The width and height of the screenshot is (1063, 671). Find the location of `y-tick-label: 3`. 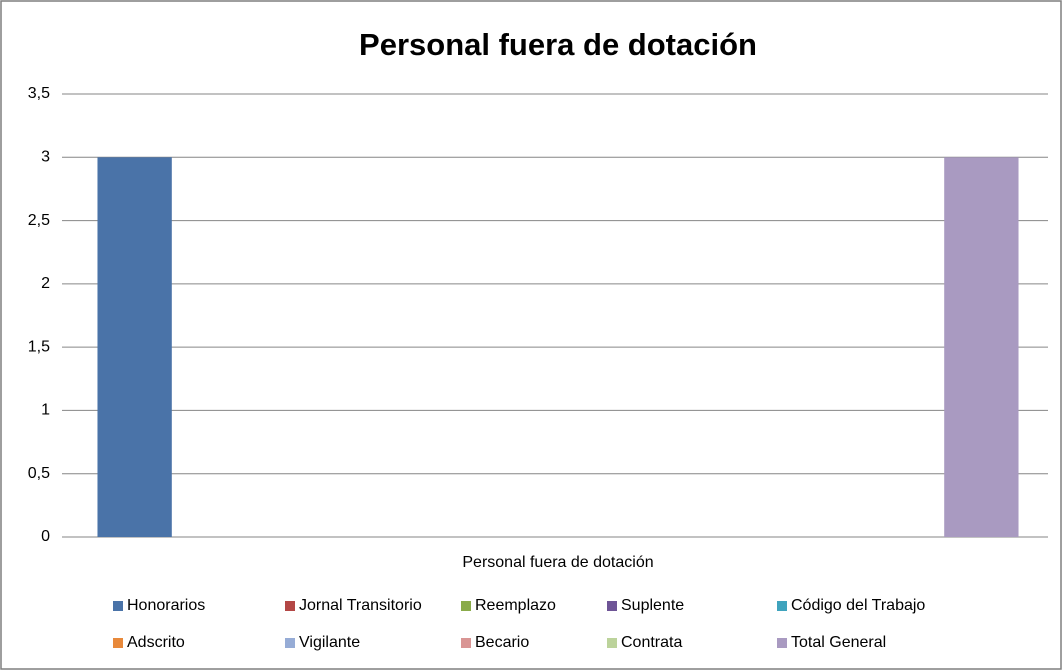

y-tick-label: 3 is located at coordinates (45, 157).